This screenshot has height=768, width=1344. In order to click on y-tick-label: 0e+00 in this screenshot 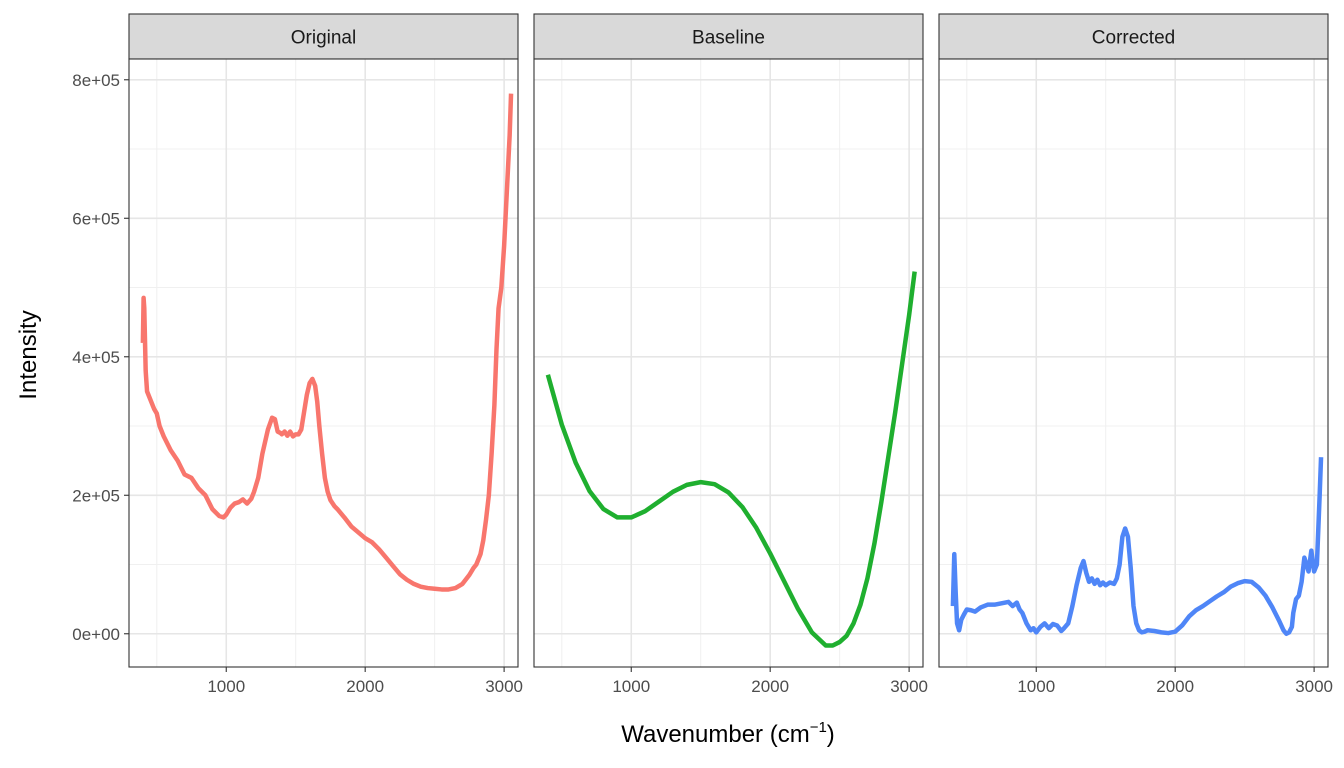, I will do `click(96, 634)`.